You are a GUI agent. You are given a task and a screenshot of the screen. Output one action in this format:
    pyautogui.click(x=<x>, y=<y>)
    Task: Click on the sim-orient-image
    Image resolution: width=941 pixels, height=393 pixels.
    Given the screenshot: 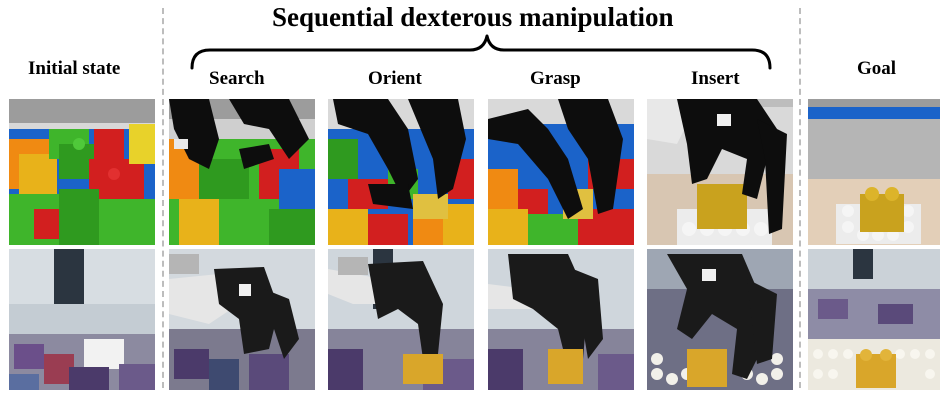 What is the action you would take?
    pyautogui.click(x=401, y=172)
    